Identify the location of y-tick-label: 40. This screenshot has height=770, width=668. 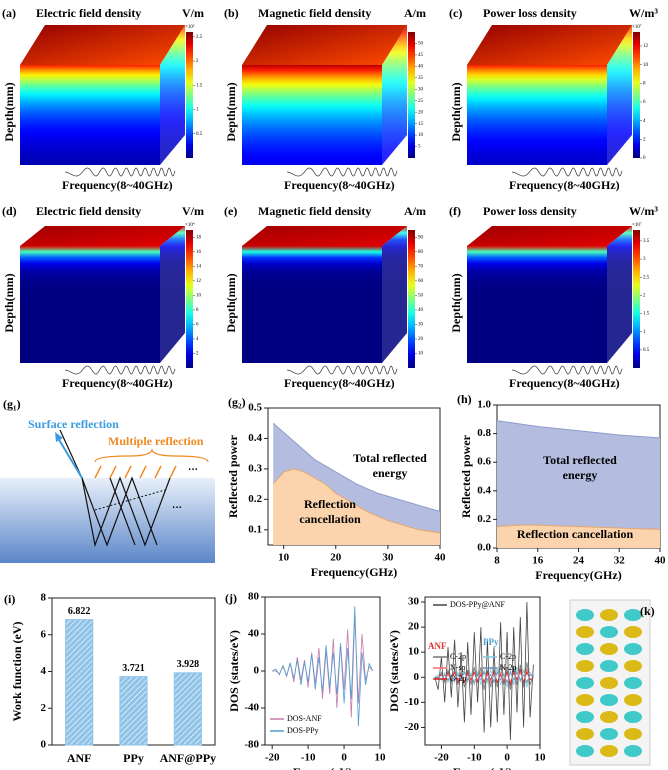
(254, 634).